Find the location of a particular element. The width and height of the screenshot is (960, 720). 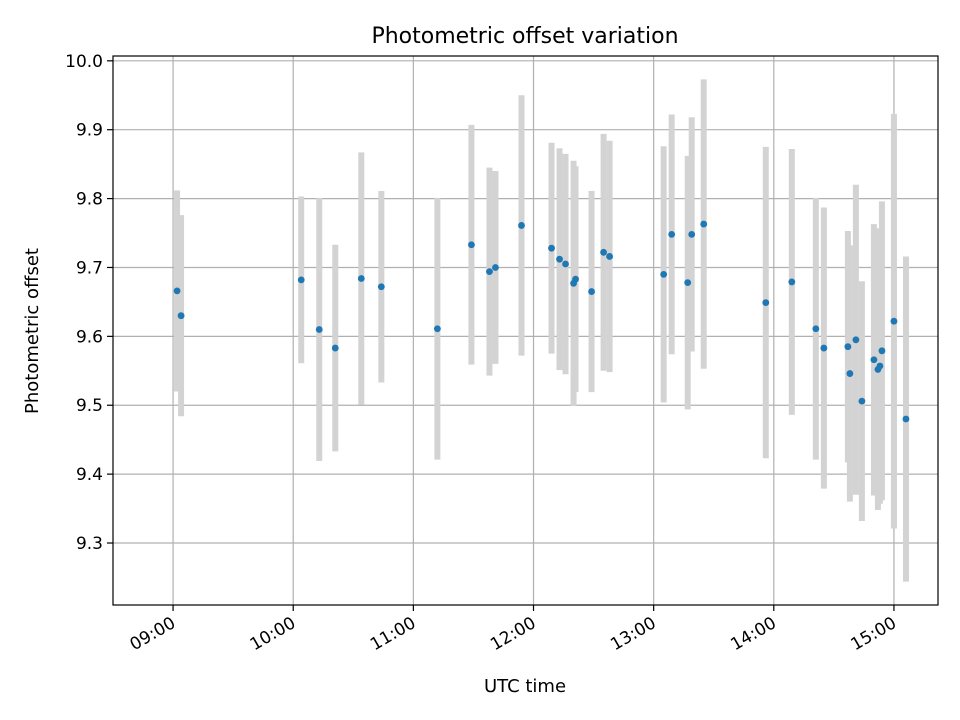

y-tick-label: 9.9 is located at coordinates (89, 131).